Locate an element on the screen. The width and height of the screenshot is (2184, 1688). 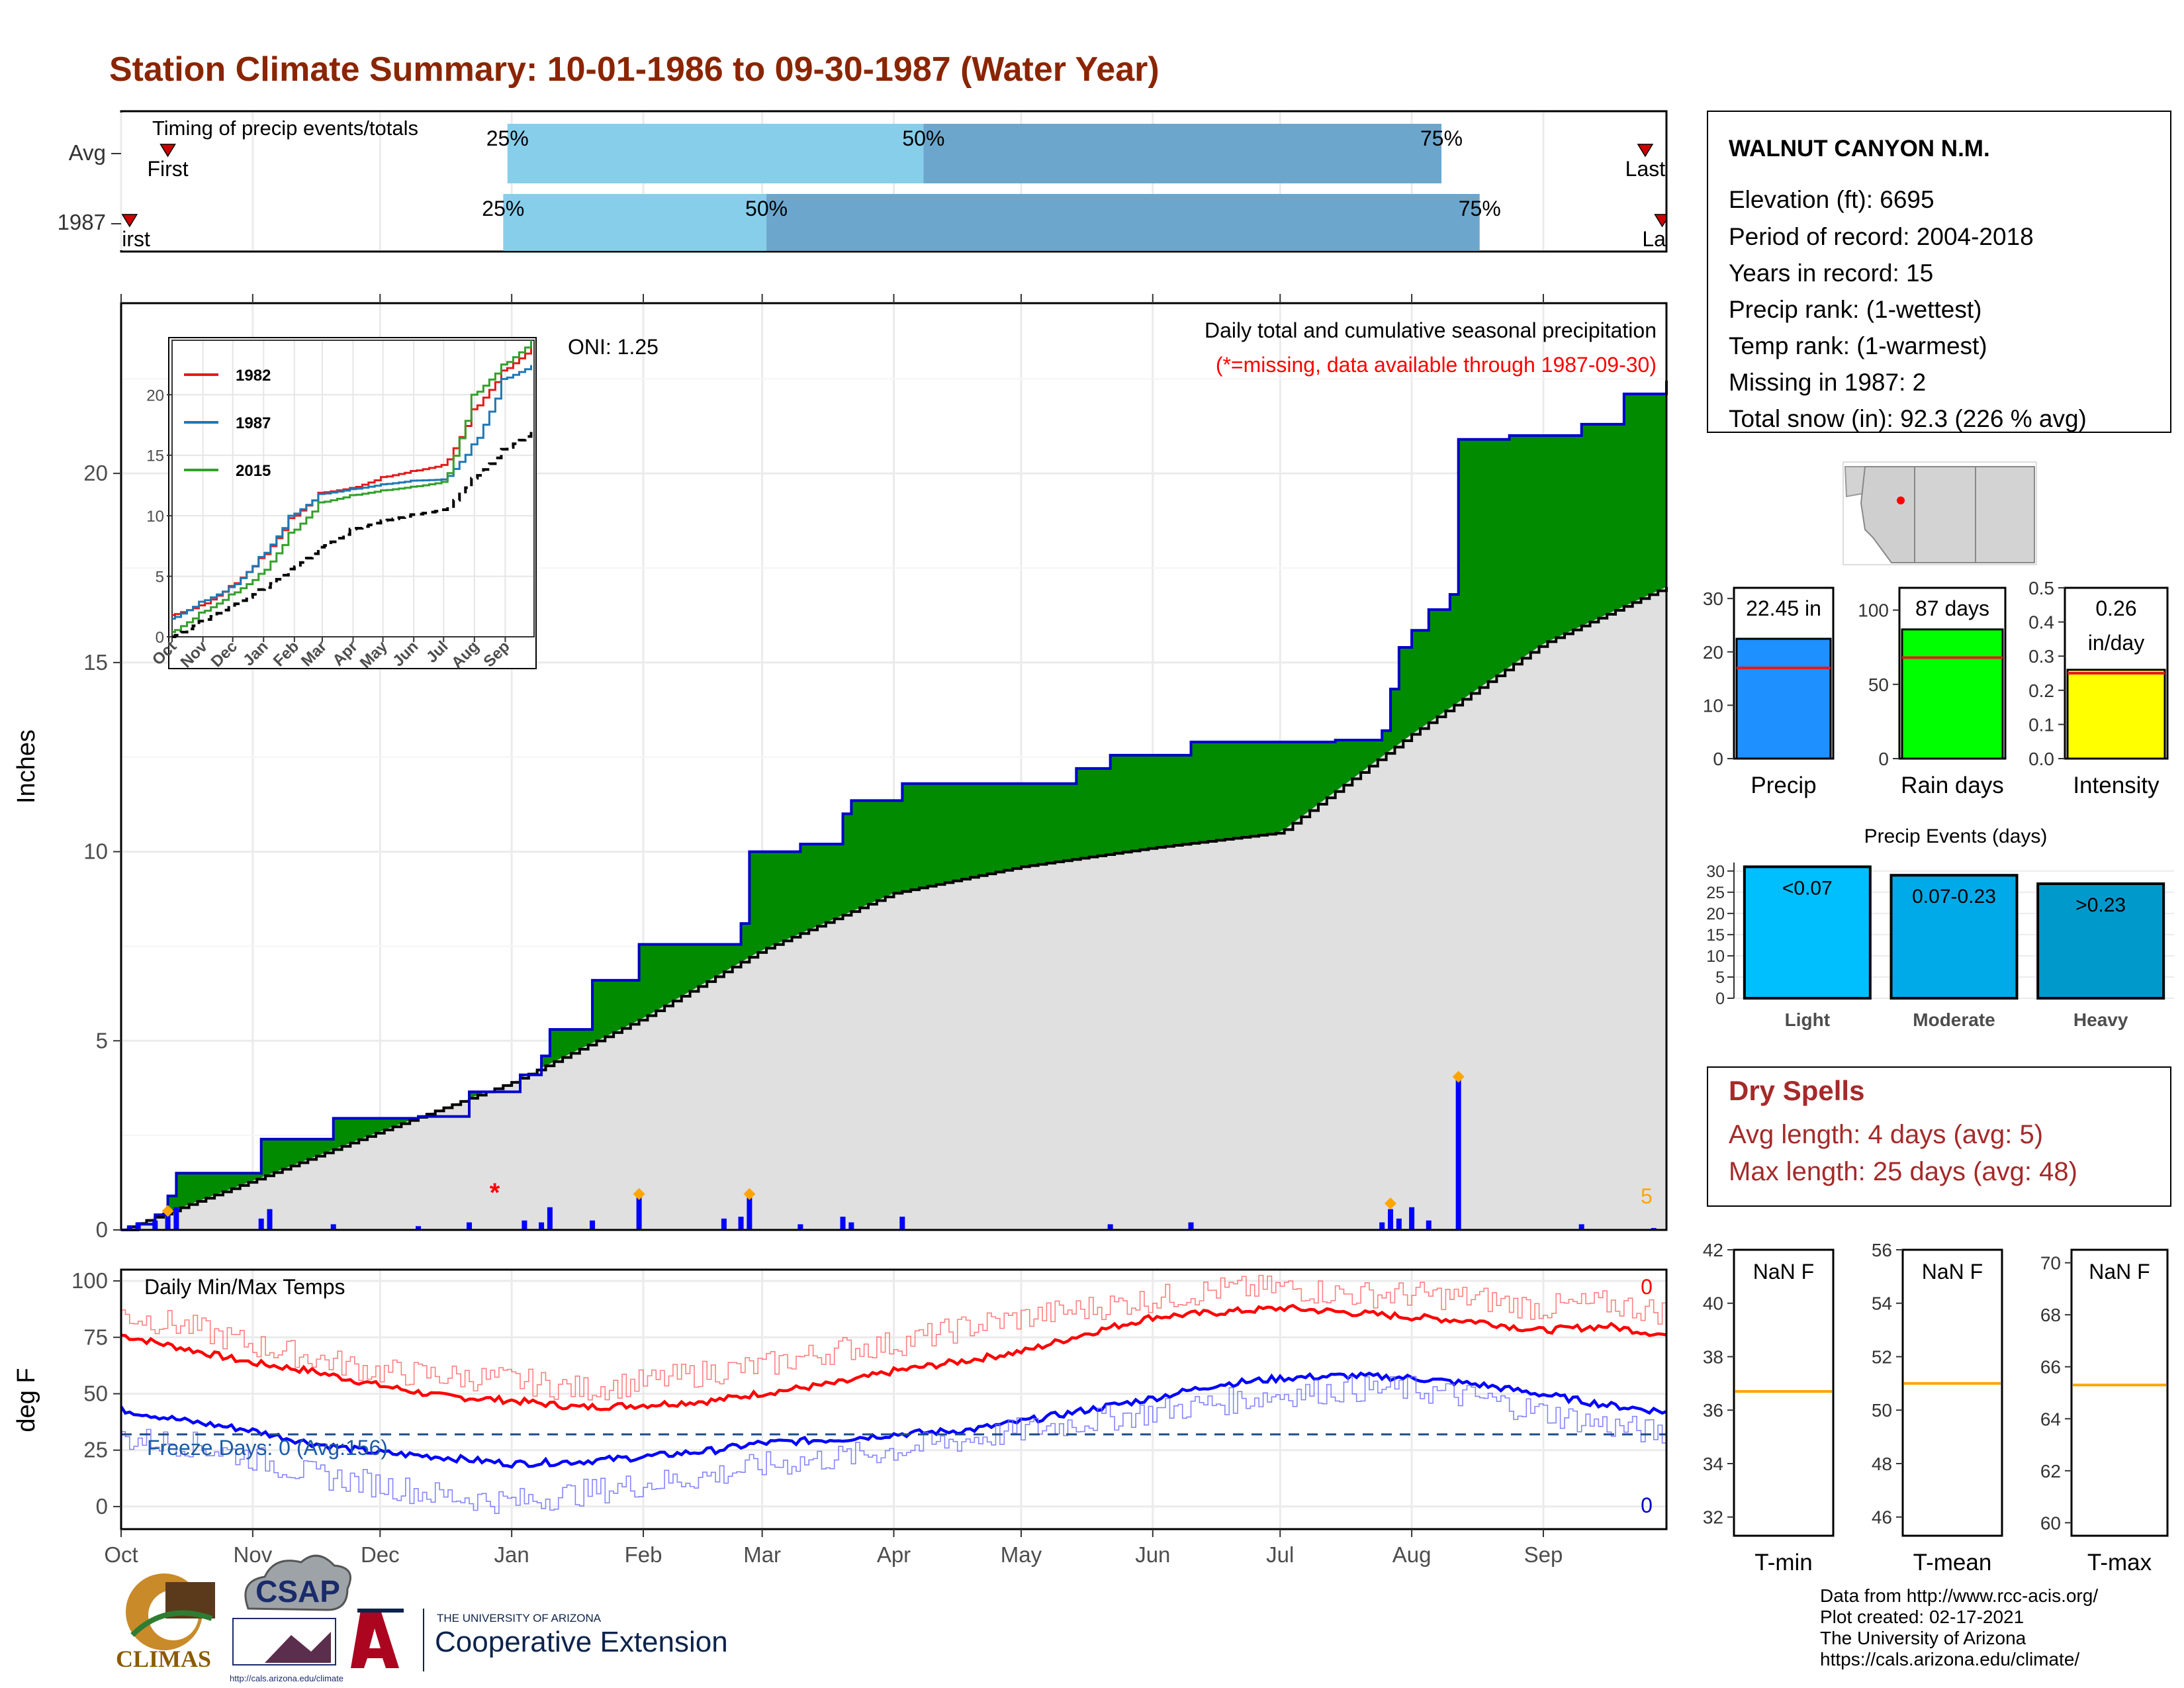
month-tick-label: Mar is located at coordinates (762, 1554).